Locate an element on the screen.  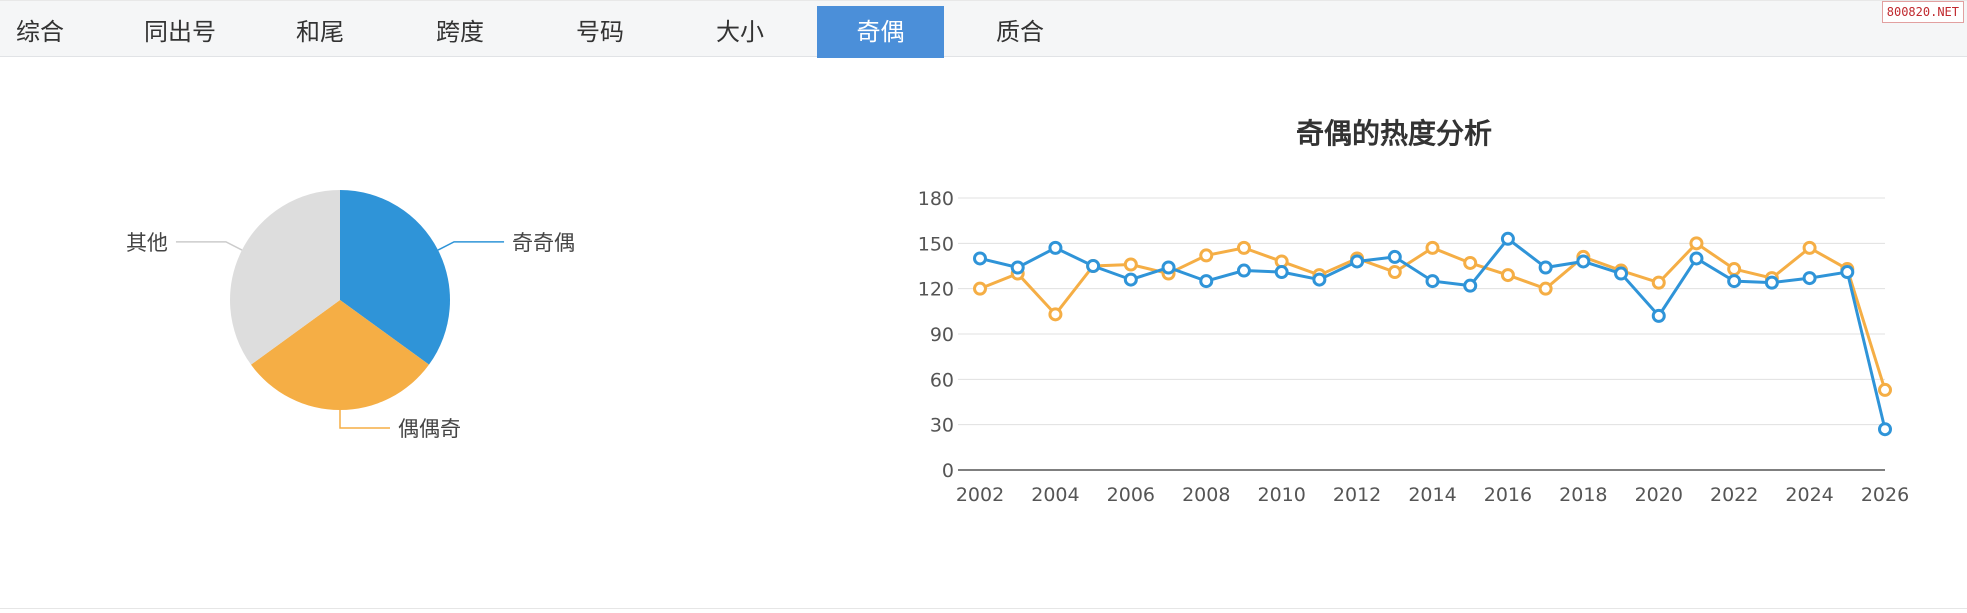
tab-haoma: 号码 is located at coordinates (600, 32).